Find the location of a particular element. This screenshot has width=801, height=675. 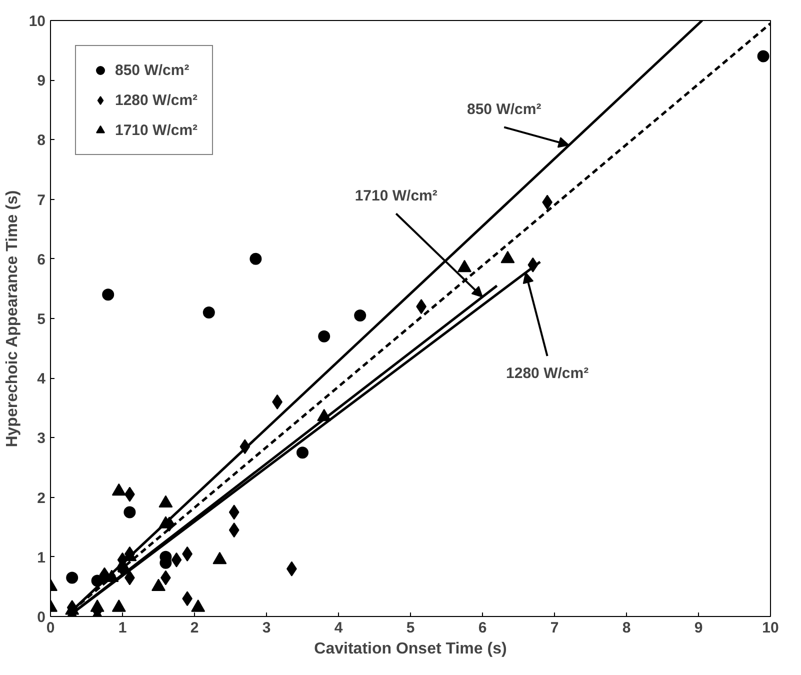

x-tick-label: 3 is located at coordinates (266, 628).